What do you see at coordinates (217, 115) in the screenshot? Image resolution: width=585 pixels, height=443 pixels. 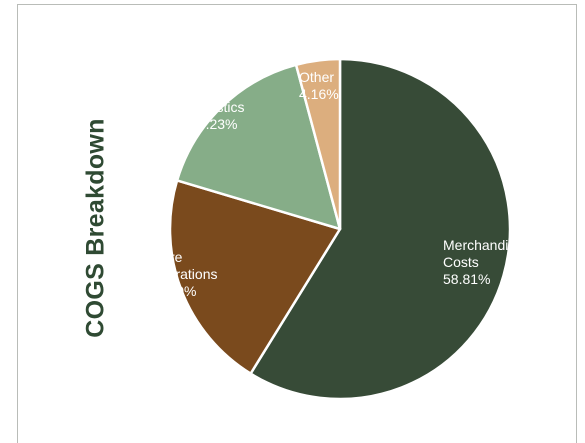 I see `slice-label-logistics: Logistics 16.23%` at bounding box center [217, 115].